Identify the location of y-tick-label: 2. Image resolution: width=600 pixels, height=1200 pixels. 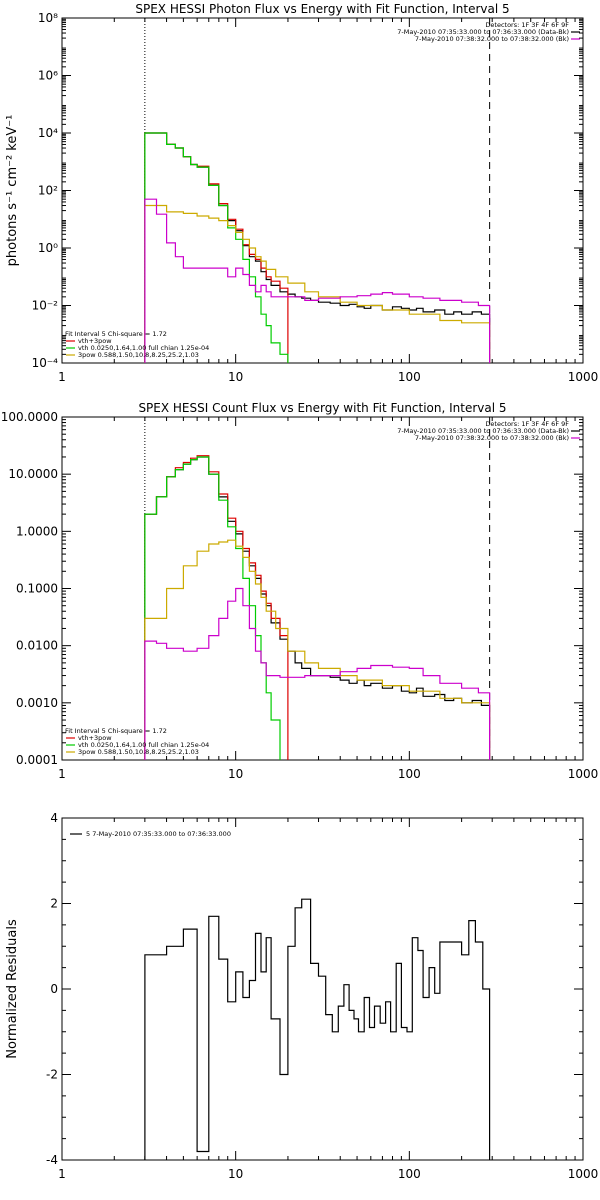
(54, 904).